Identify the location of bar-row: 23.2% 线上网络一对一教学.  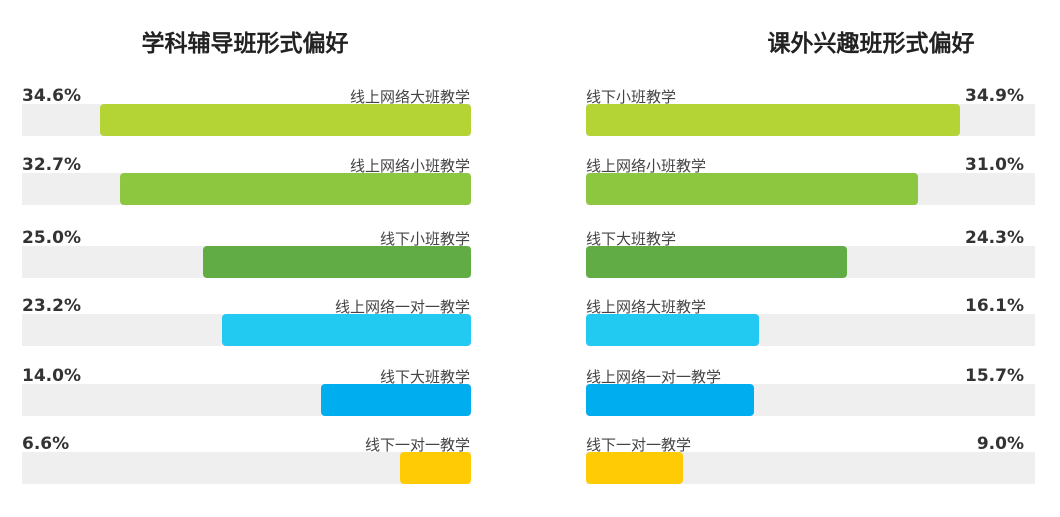
(235, 326).